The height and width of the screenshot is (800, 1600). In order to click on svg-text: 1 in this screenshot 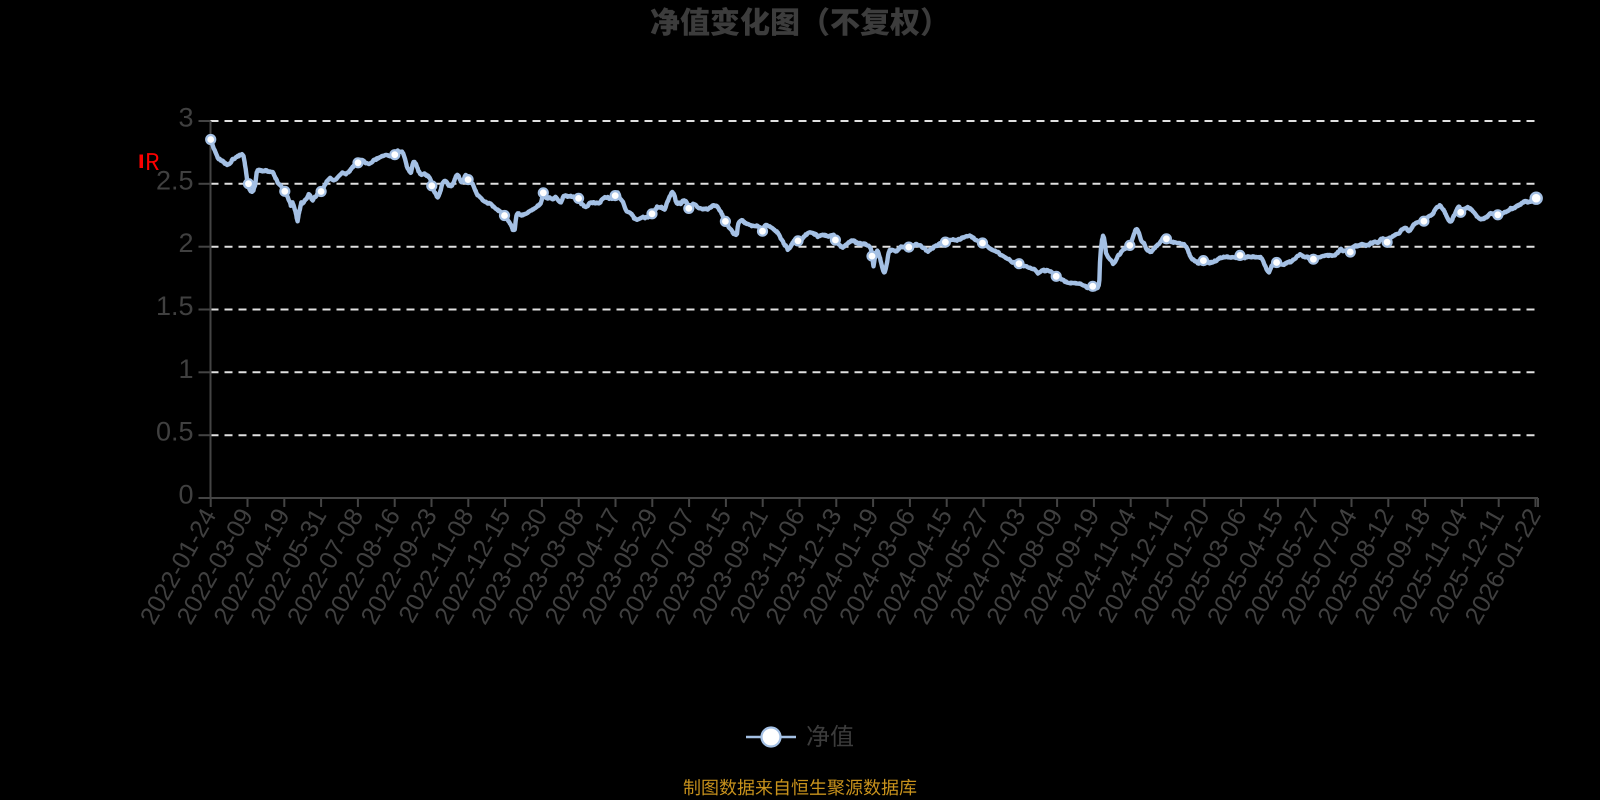, I will do `click(185, 369)`.